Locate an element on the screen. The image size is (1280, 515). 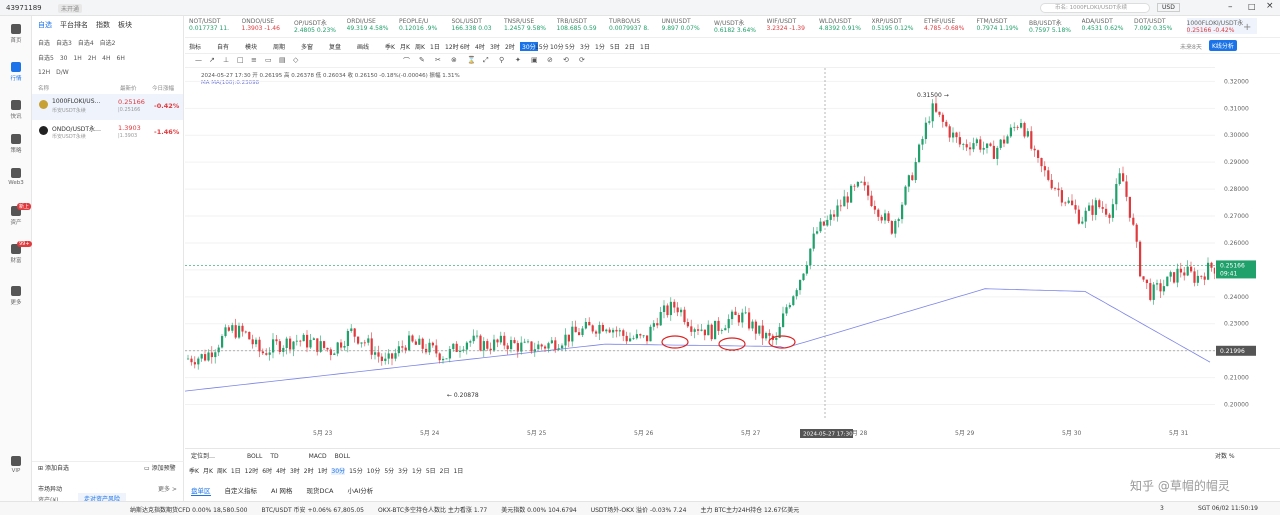
period-button: 30分 is located at coordinates (338, 471).